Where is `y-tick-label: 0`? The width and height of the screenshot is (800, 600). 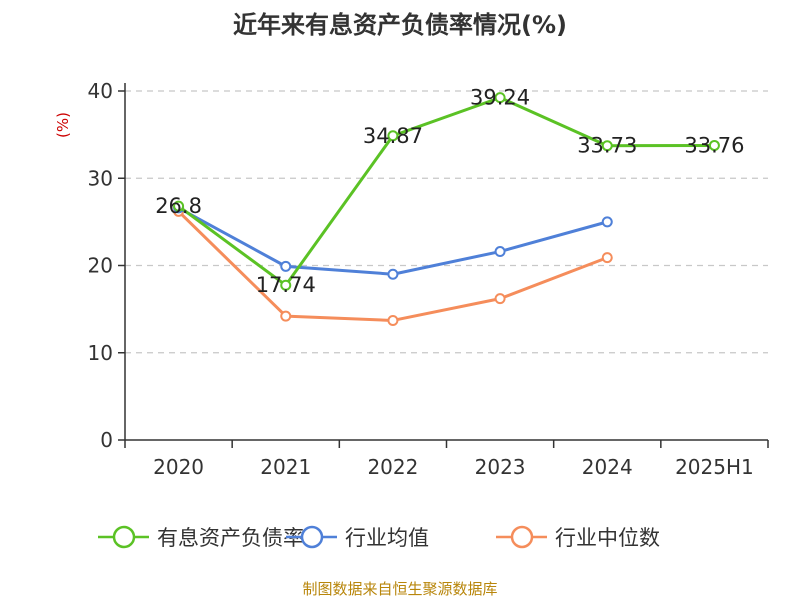
y-tick-label: 0 is located at coordinates (106, 440).